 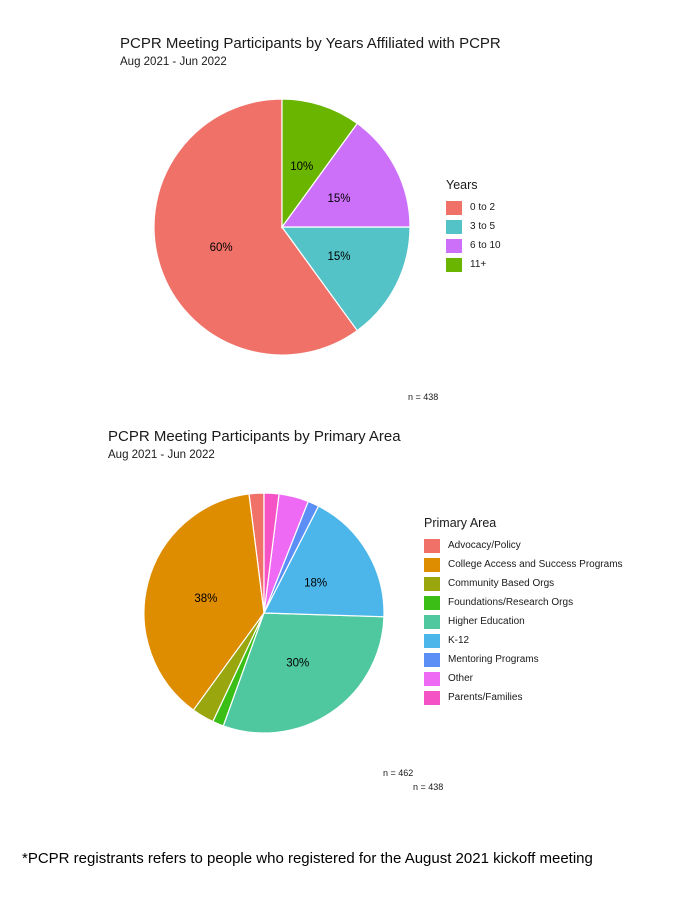 I want to click on legend-label: Parents/Families, so click(x=485, y=697).